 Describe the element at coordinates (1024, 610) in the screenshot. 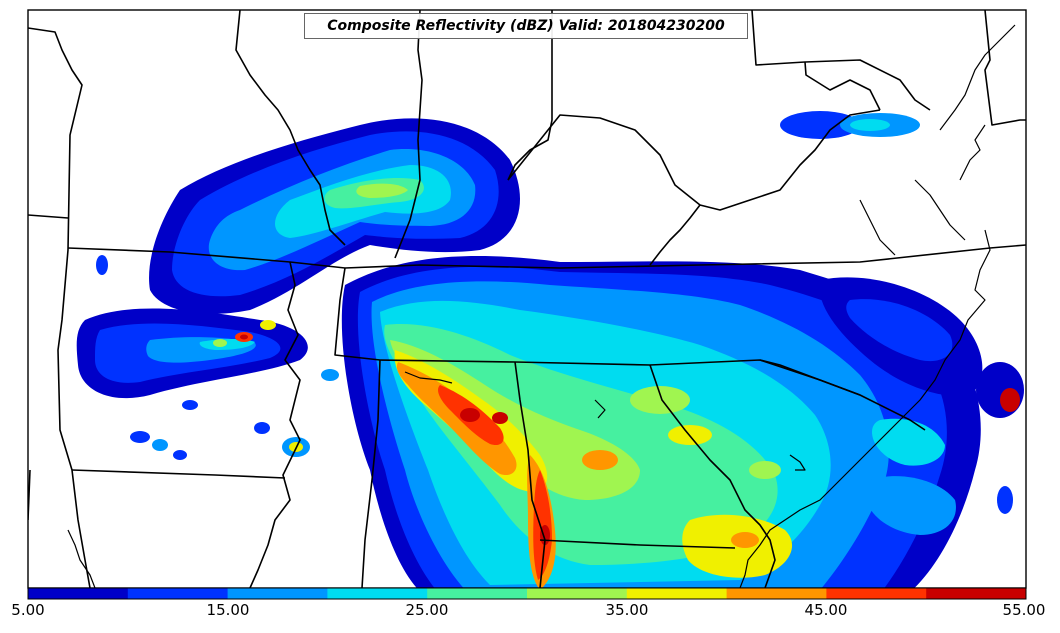

I see `colorbar-tick-label: 55.00` at that location.